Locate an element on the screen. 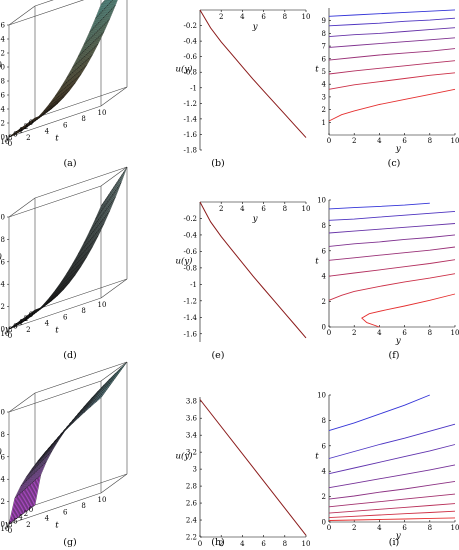 This screenshot has width=459, height=550. y-axis-label: t is located at coordinates (317, 457).